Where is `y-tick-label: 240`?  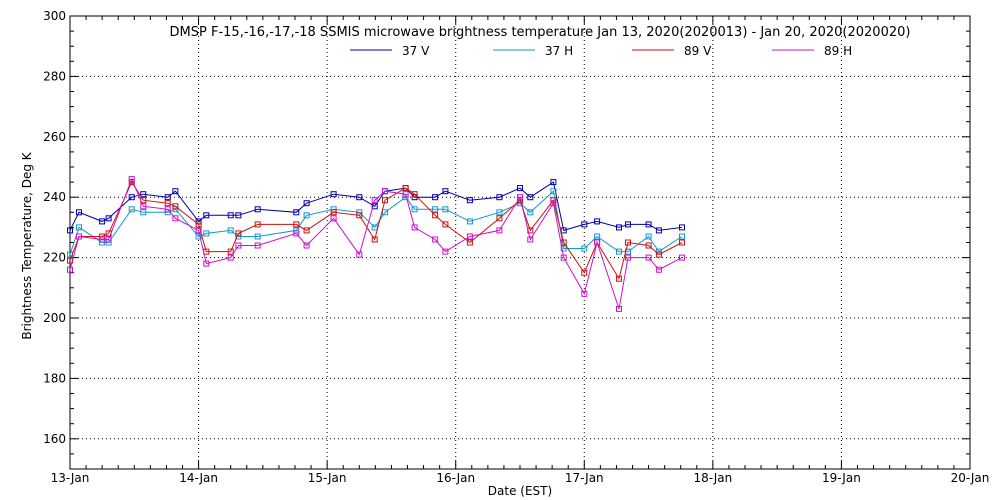
y-tick-label: 240 is located at coordinates (54, 197).